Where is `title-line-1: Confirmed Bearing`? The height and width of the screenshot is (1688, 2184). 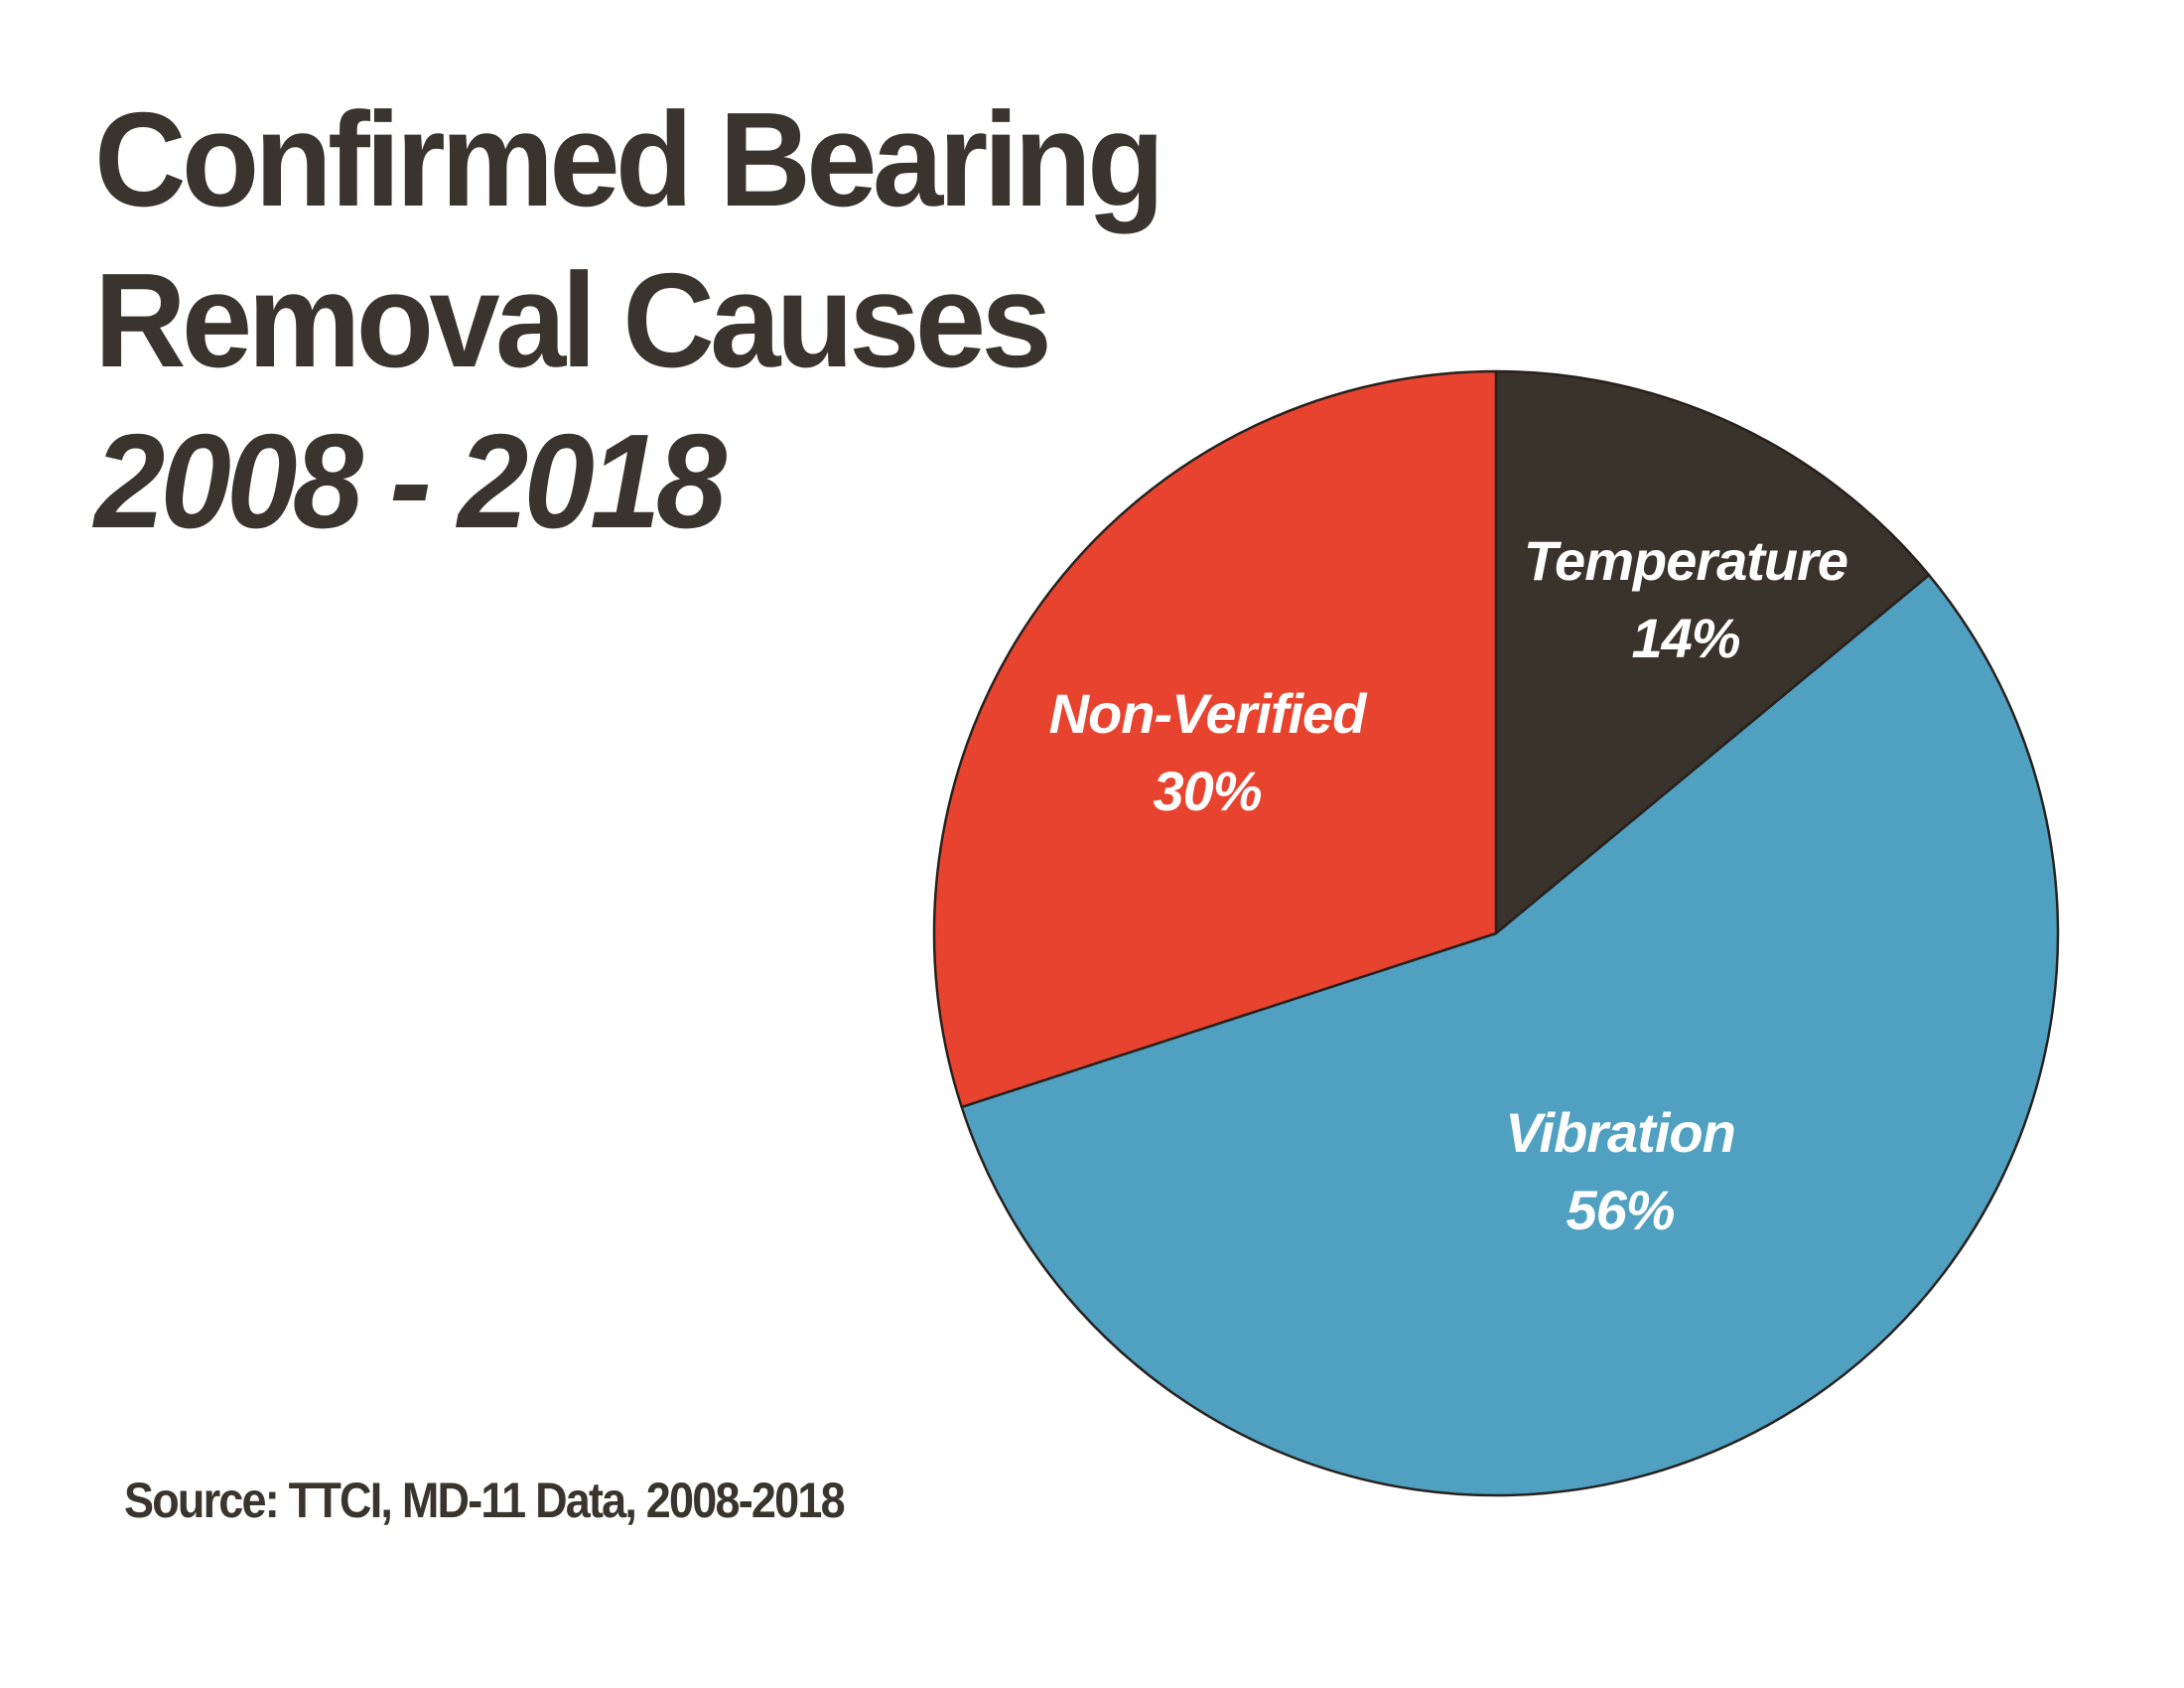
title-line-1: Confirmed Bearing is located at coordinates (629, 159).